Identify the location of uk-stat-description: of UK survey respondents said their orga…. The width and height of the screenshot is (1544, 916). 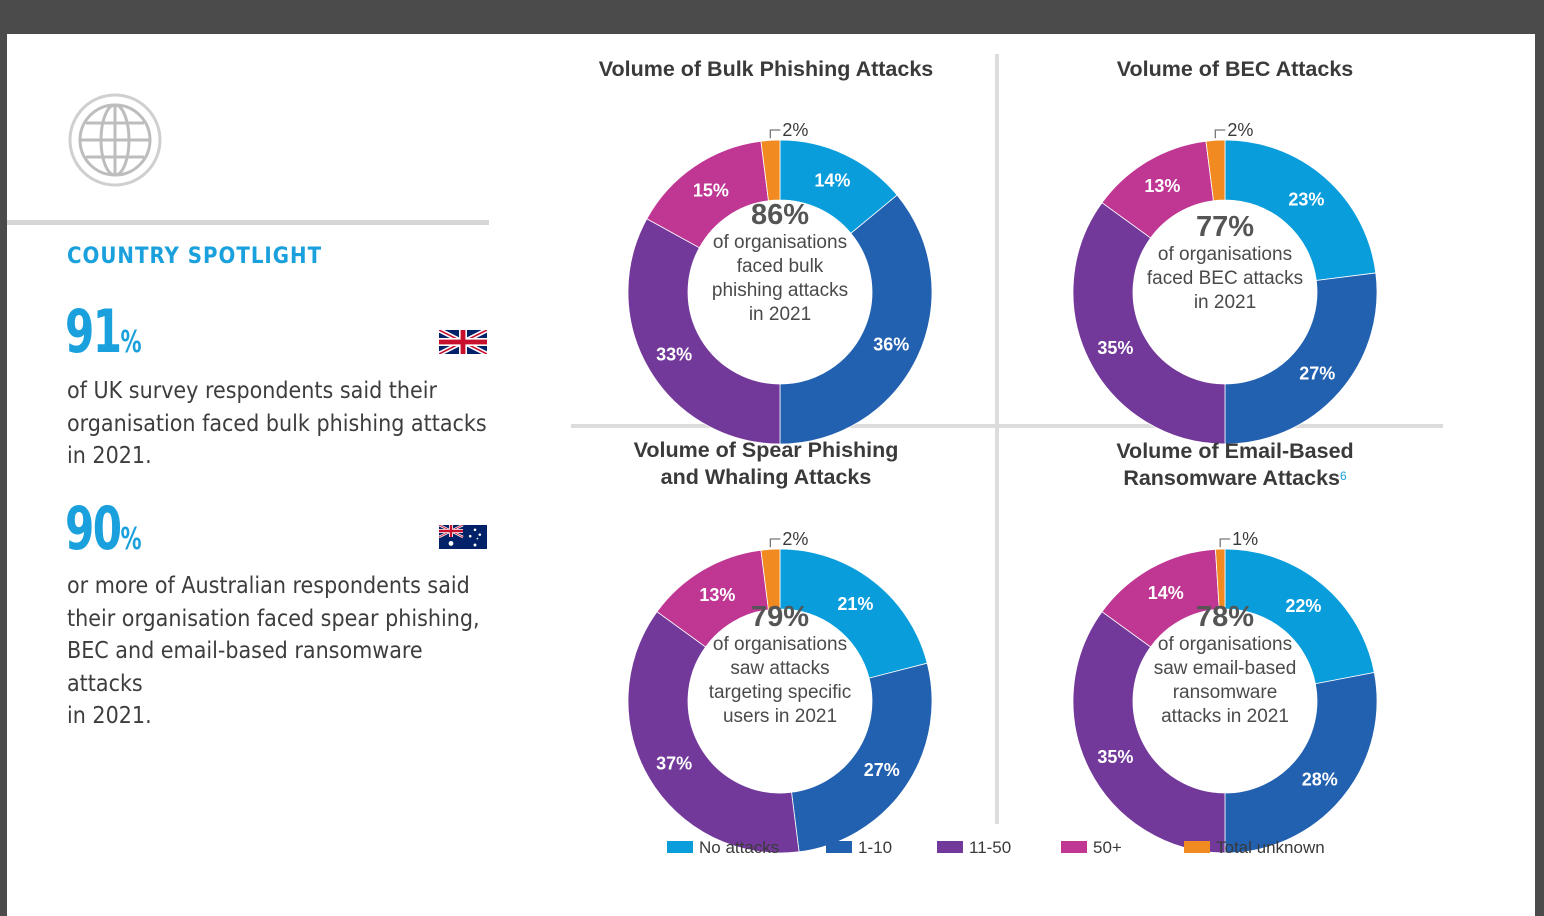
(282, 424).